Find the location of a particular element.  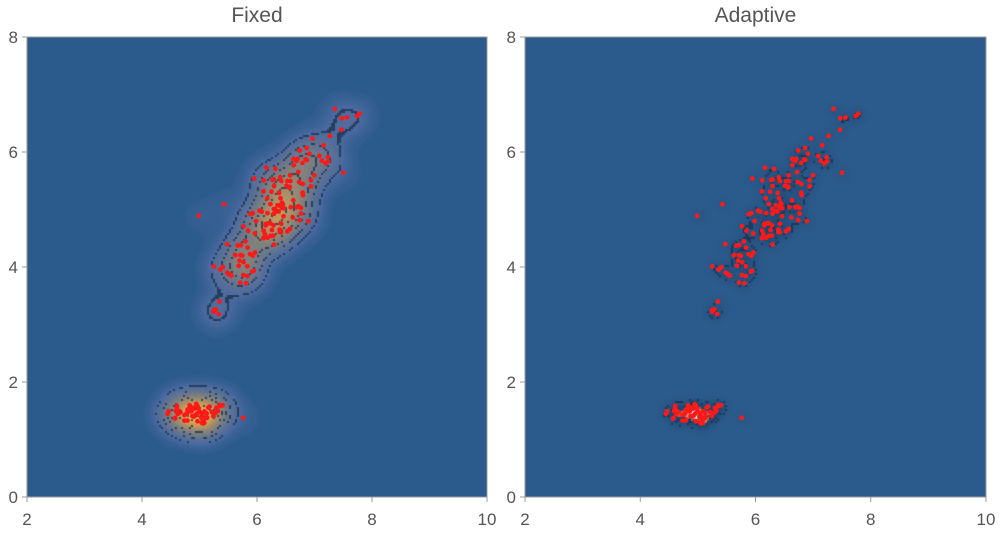

x-tick-label: 2 is located at coordinates (26, 519).